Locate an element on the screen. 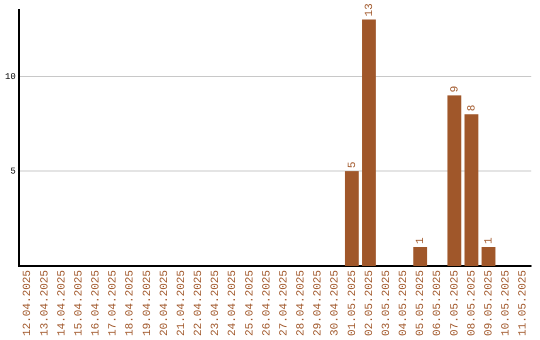  x-tick-label: 03.05.2025 is located at coordinates (386, 303).